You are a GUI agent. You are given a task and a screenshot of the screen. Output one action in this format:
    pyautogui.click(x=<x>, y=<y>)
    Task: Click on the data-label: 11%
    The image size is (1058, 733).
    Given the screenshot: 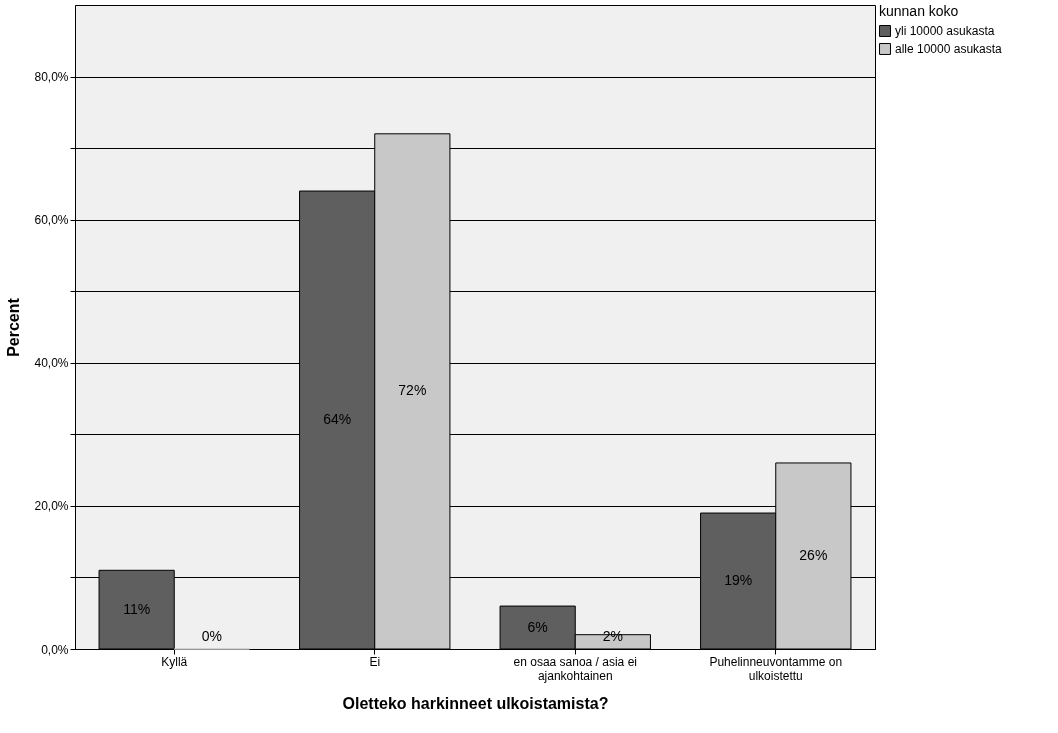 What is the action you would take?
    pyautogui.click(x=137, y=608)
    